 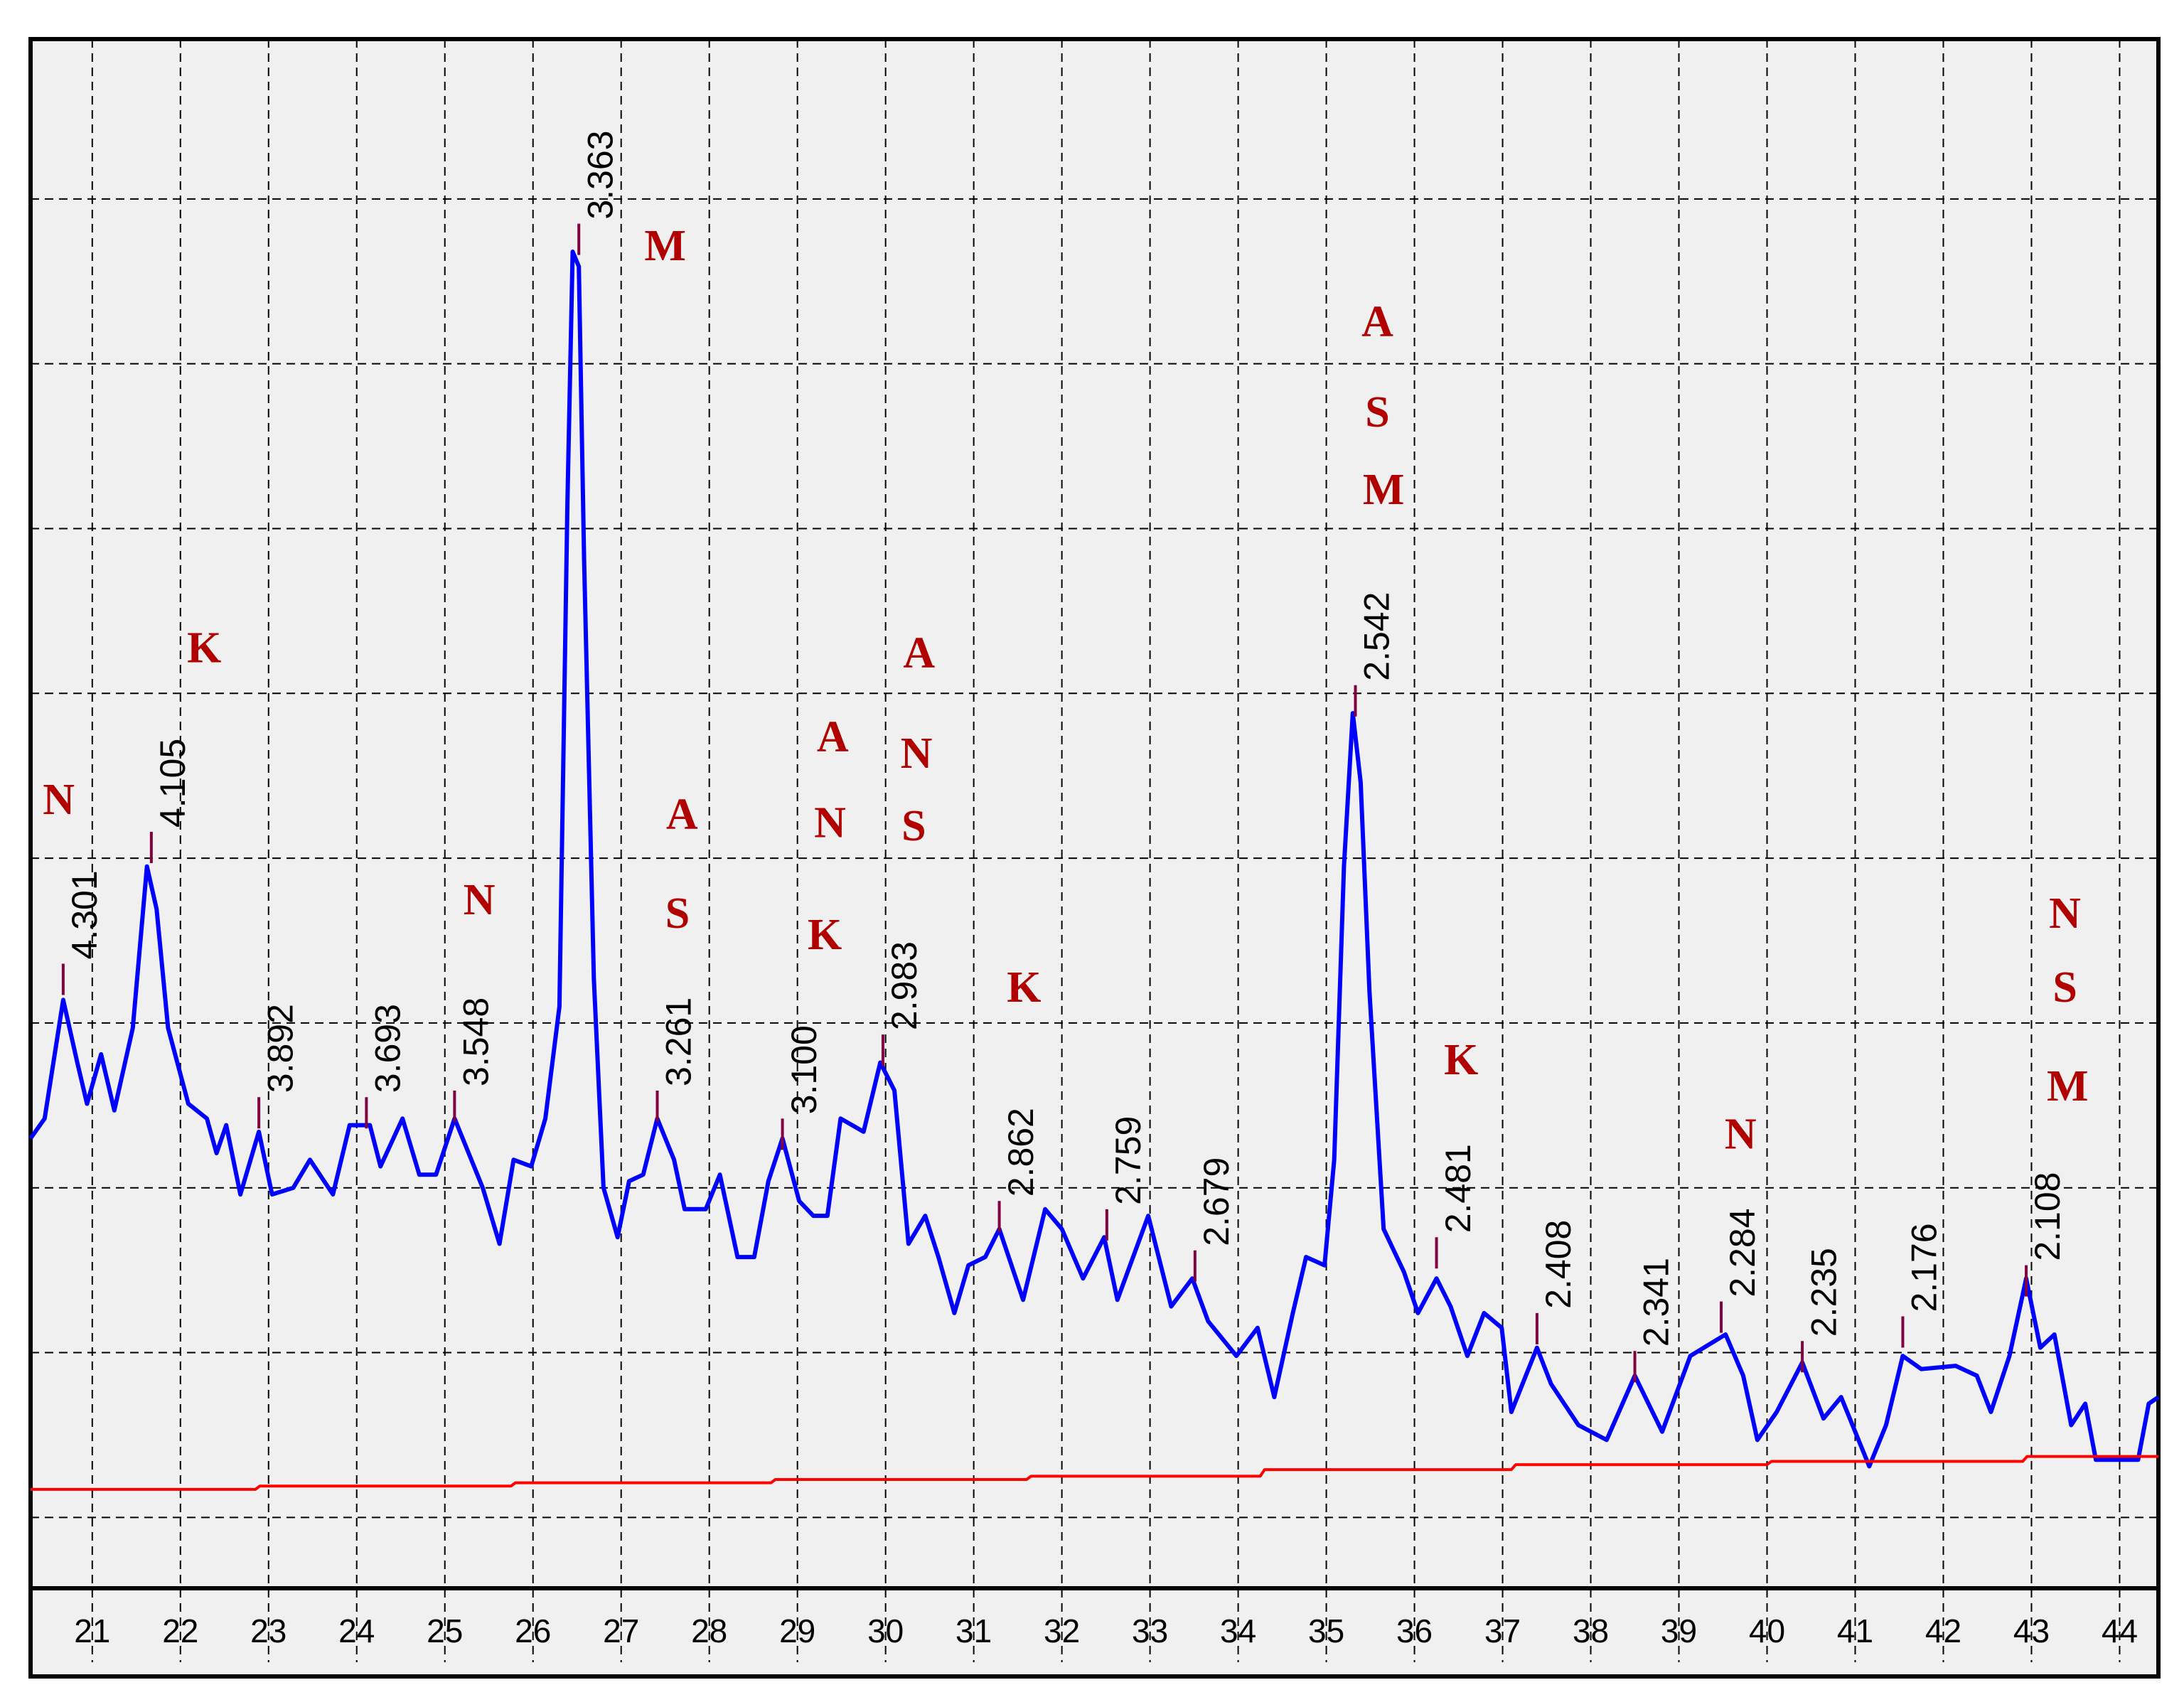 What do you see at coordinates (1502, 1630) in the screenshot?
I see `x-tick-label: 37` at bounding box center [1502, 1630].